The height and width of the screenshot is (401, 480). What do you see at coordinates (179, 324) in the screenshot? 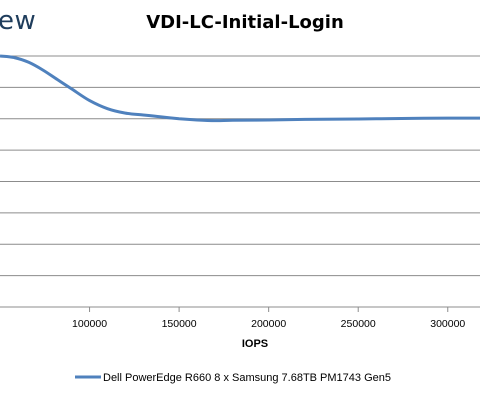
I see `x-tick-label: 150000` at bounding box center [179, 324].